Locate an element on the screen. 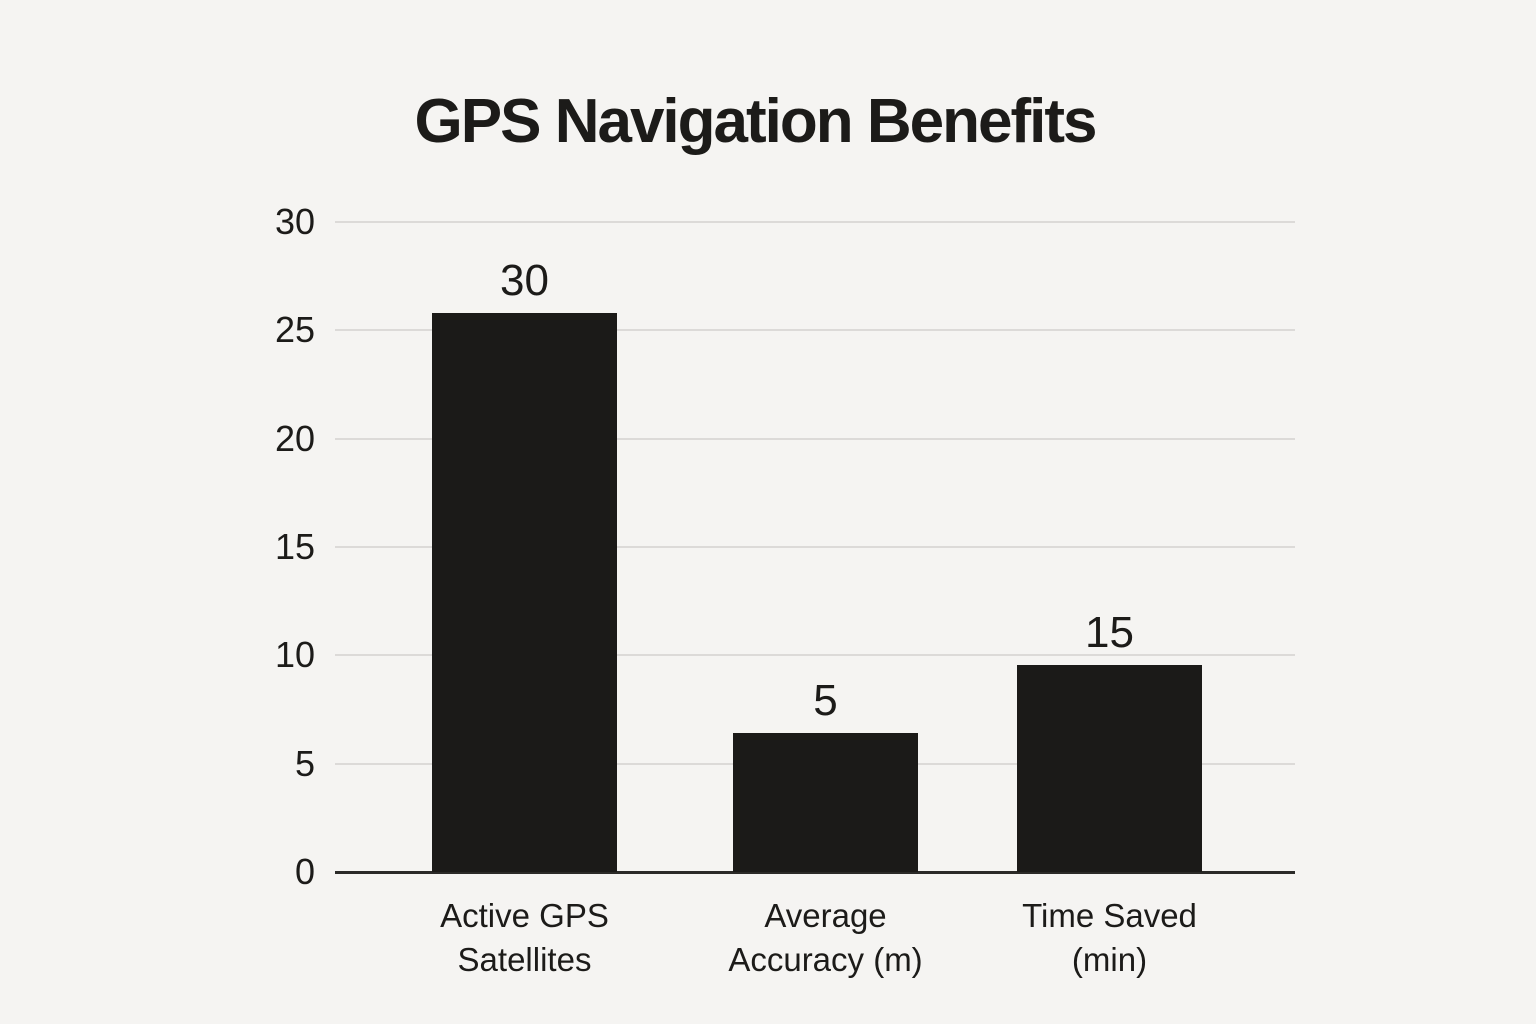 This screenshot has width=1536, height=1024. bar-average-accuracy-m is located at coordinates (825, 802).